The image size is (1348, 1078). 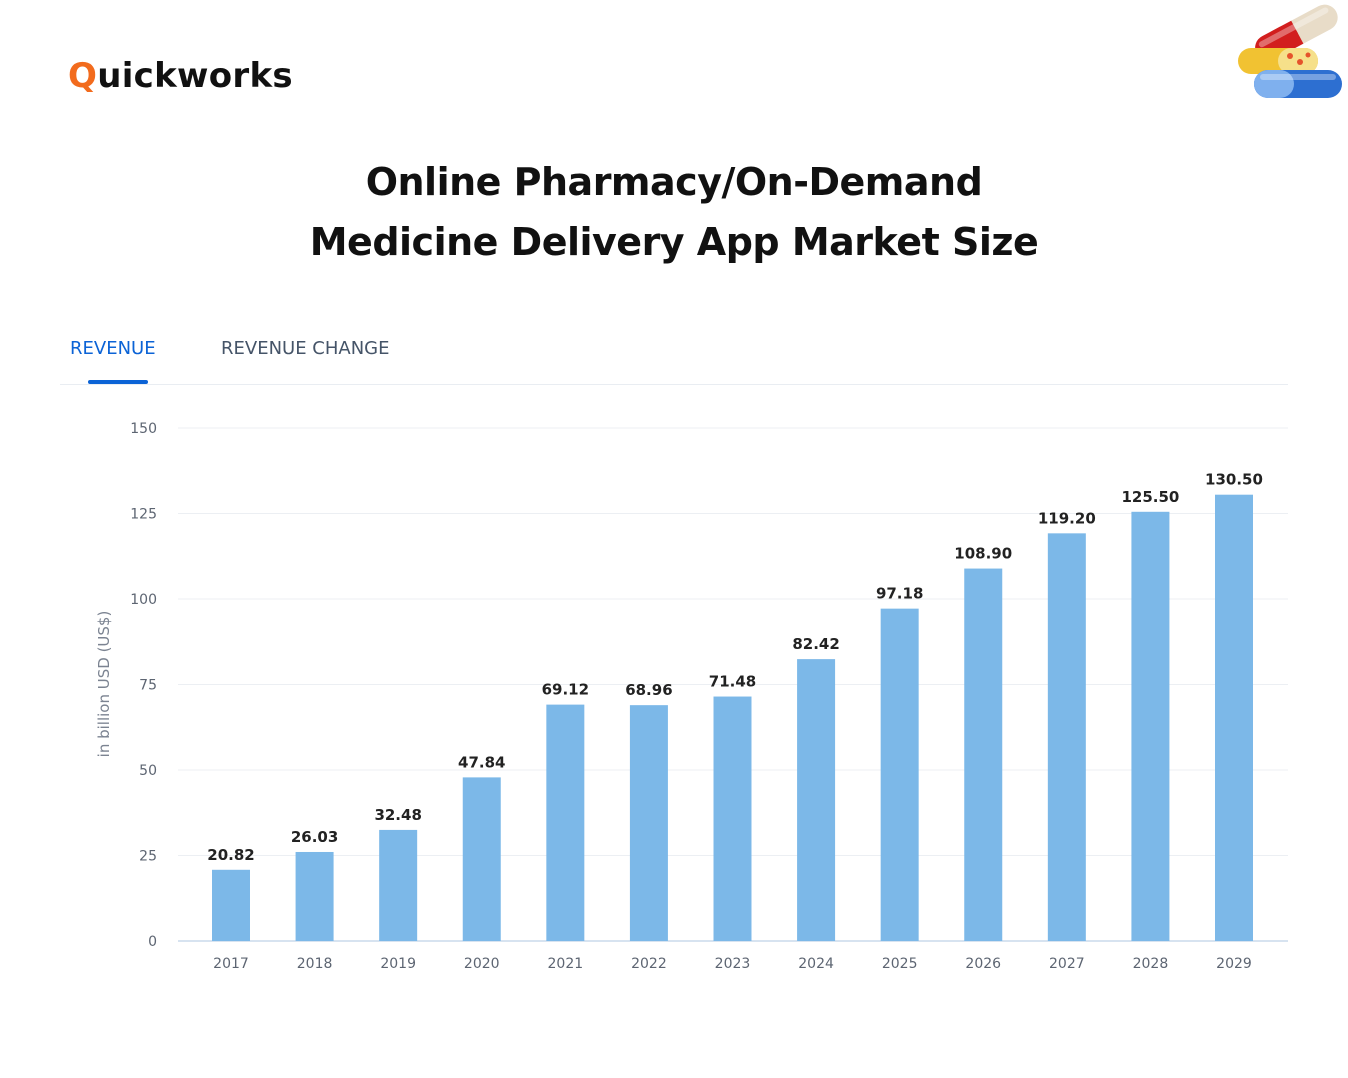 What do you see at coordinates (674, 182) in the screenshot?
I see `title-line-1: Online Pharmacy/On-Demand` at bounding box center [674, 182].